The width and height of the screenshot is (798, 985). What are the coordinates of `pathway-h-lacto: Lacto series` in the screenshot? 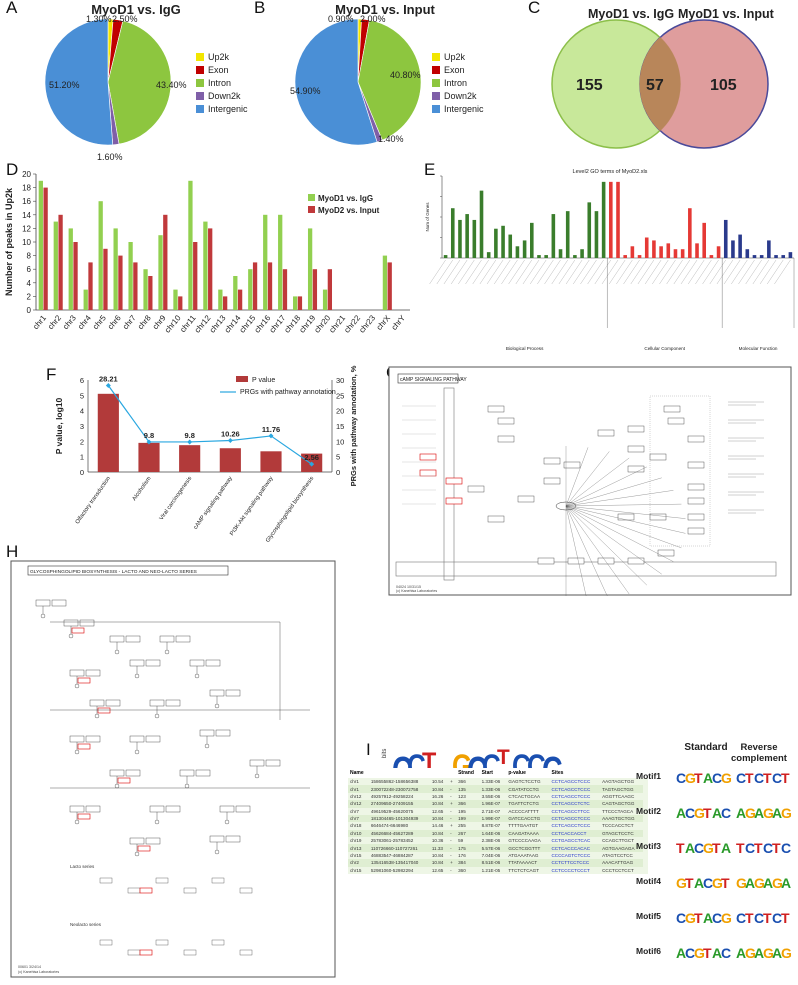 It's located at (82, 866).